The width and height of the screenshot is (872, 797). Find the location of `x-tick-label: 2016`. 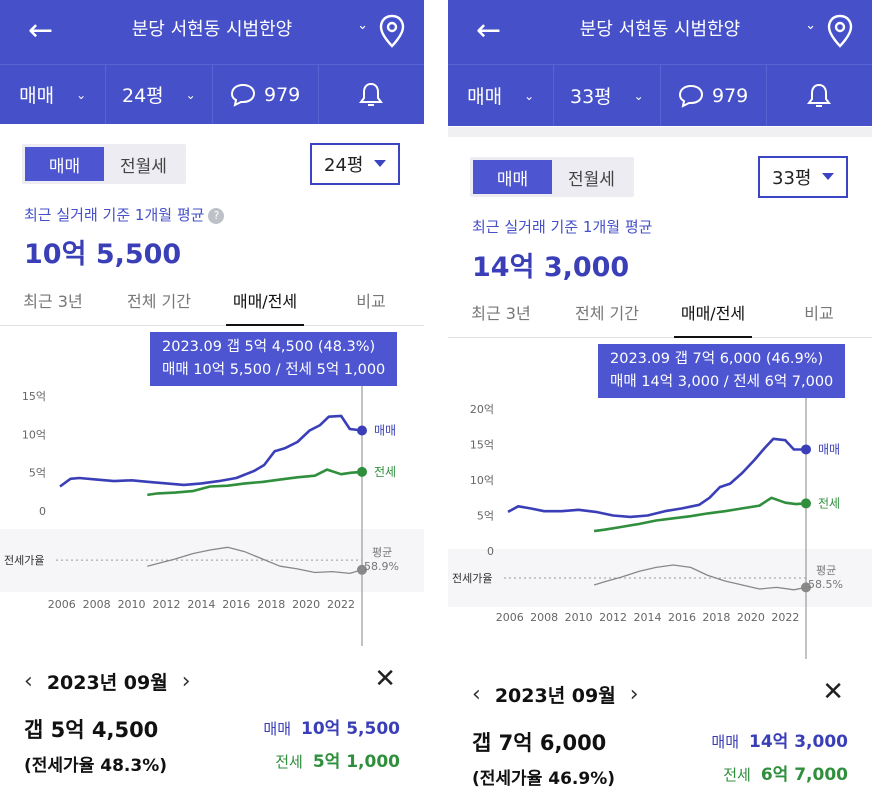

x-tick-label: 2016 is located at coordinates (682, 617).